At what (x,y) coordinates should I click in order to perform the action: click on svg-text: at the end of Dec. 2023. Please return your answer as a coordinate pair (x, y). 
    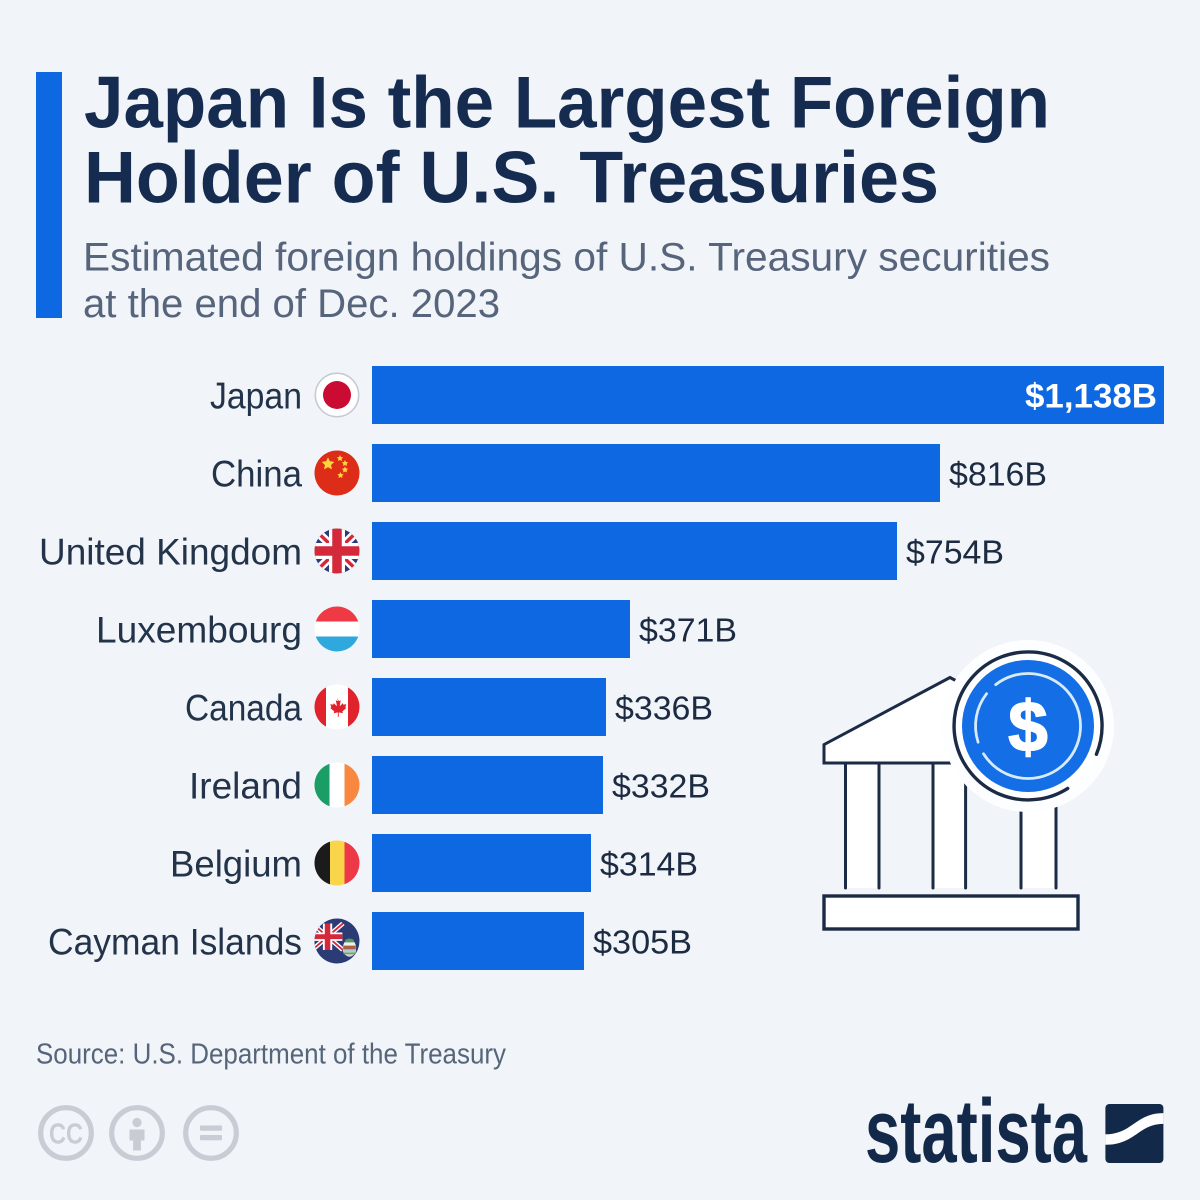
    Looking at the image, I should click on (291, 304).